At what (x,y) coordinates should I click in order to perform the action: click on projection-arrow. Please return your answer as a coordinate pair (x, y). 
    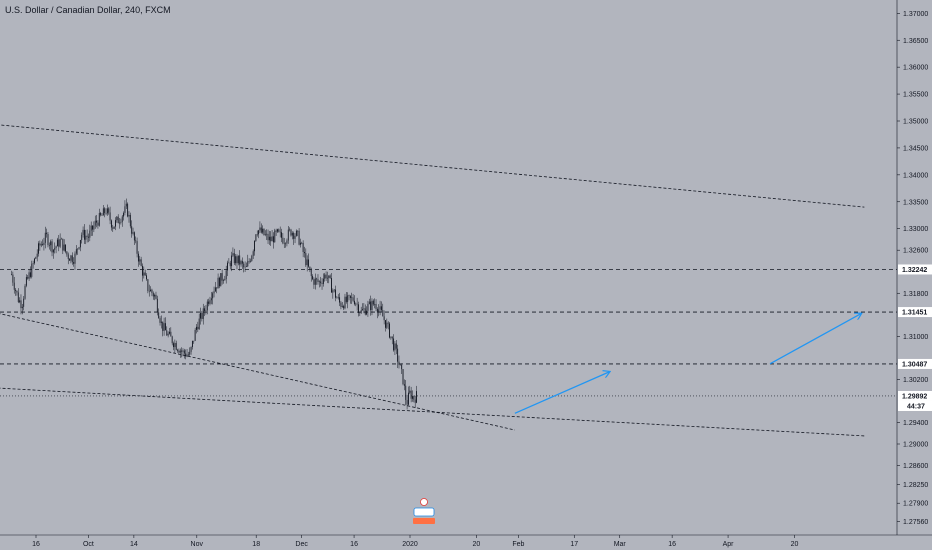
    Looking at the image, I should click on (561, 393).